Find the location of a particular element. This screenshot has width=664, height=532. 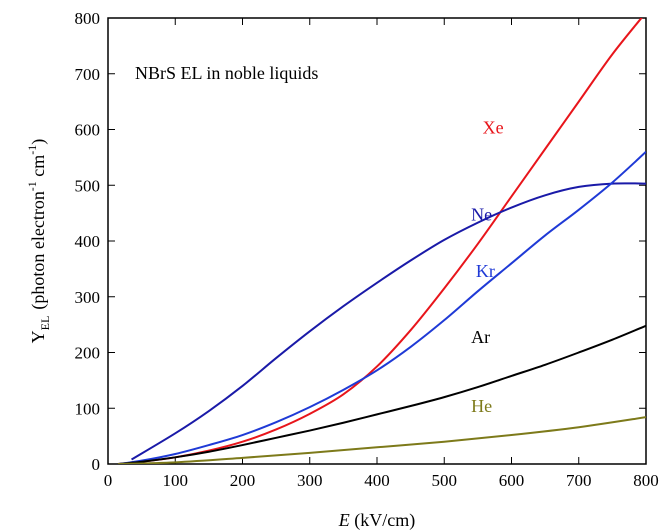

series-label-ar: Ar is located at coordinates (480, 337).